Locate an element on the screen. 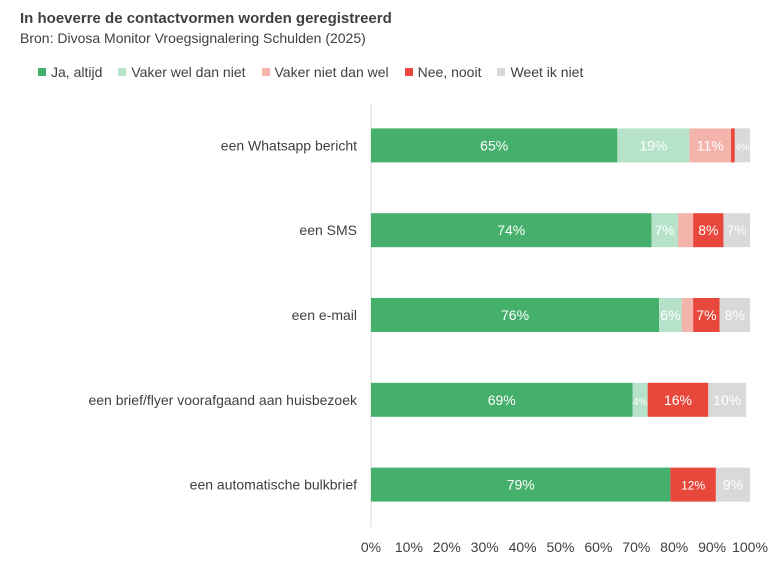 This screenshot has width=778, height=566. x-tick-label: 50% is located at coordinates (560, 547).